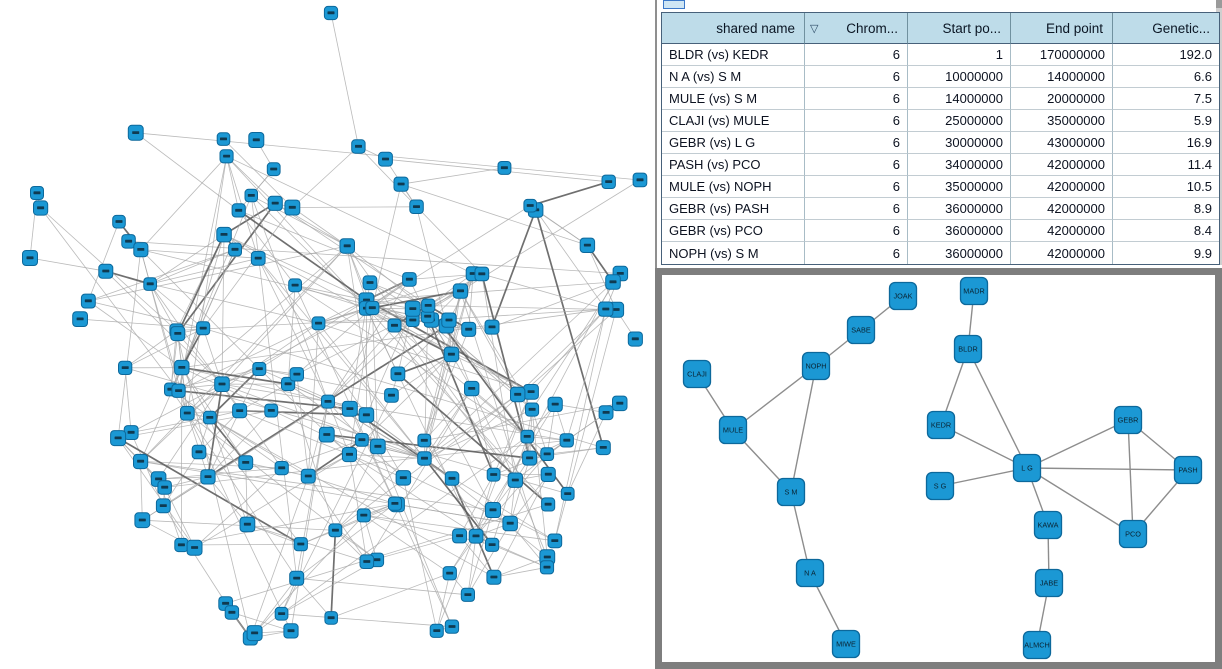 Image resolution: width=1222 pixels, height=669 pixels. I want to click on network-node-s-m: S M, so click(791, 492).